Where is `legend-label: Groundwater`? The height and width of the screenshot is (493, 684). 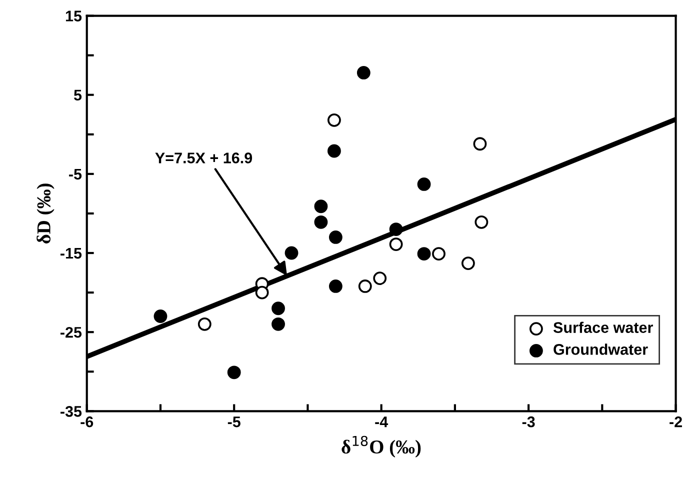
legend-label: Groundwater is located at coordinates (601, 349).